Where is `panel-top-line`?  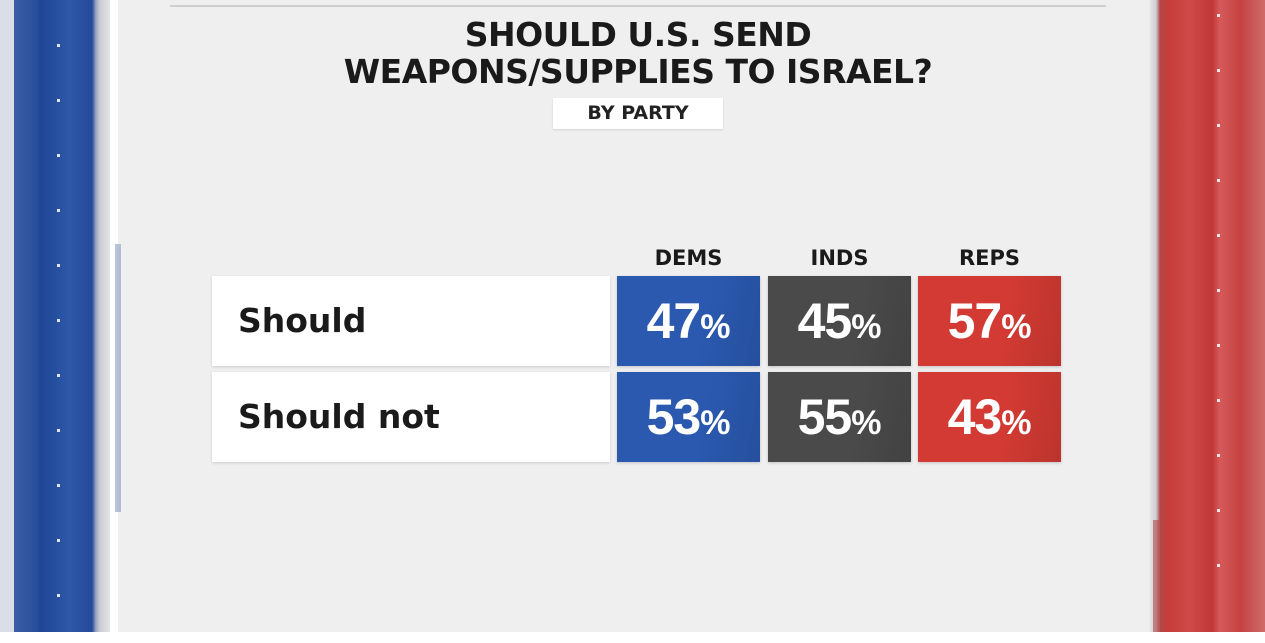 panel-top-line is located at coordinates (638, 6).